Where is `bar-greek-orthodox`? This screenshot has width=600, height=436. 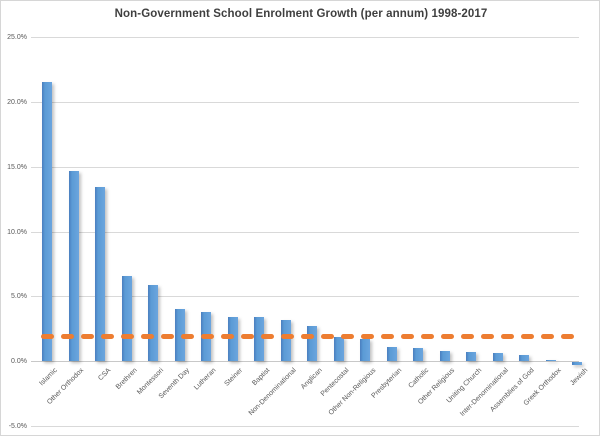
bar-greek-orthodox is located at coordinates (550, 360).